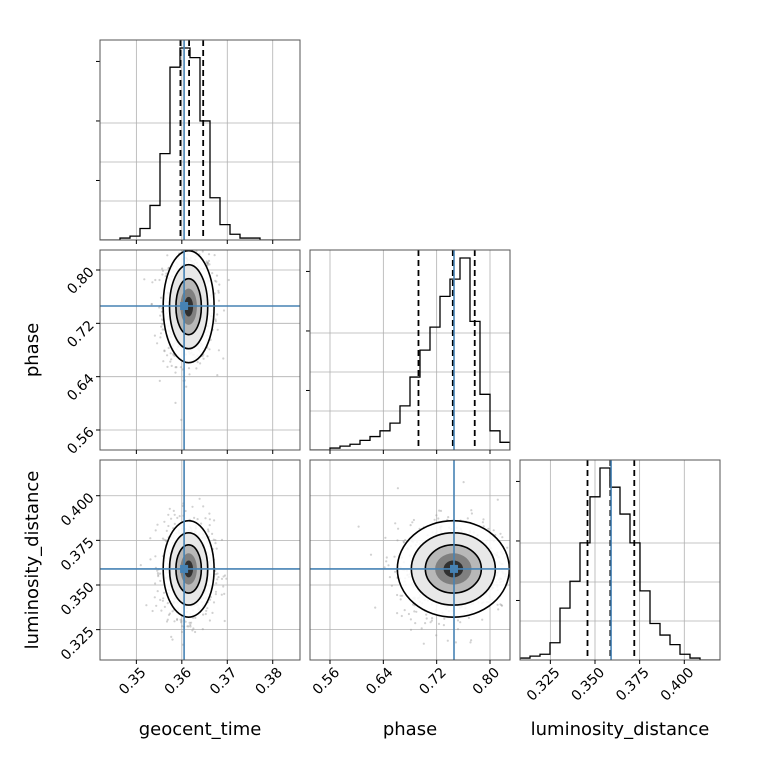 Image resolution: width=760 pixels, height=760 pixels. Describe the element at coordinates (269, 681) in the screenshot. I see `x-tick-label: 0.38` at that location.